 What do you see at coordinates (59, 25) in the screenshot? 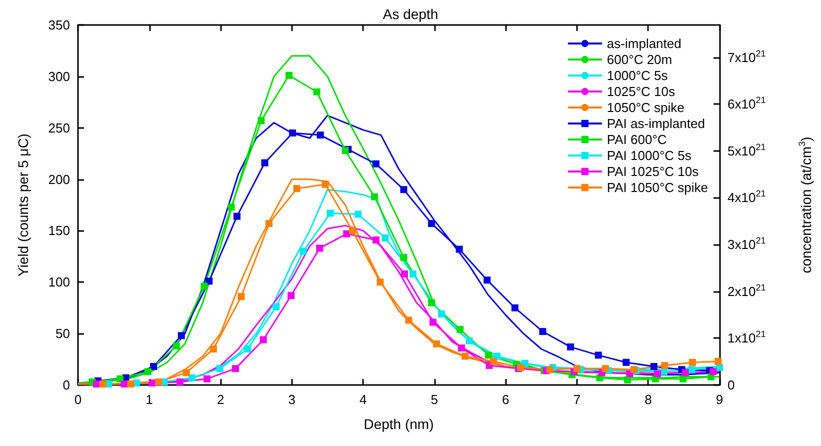
I see `y-tick-label: 350` at bounding box center [59, 25].